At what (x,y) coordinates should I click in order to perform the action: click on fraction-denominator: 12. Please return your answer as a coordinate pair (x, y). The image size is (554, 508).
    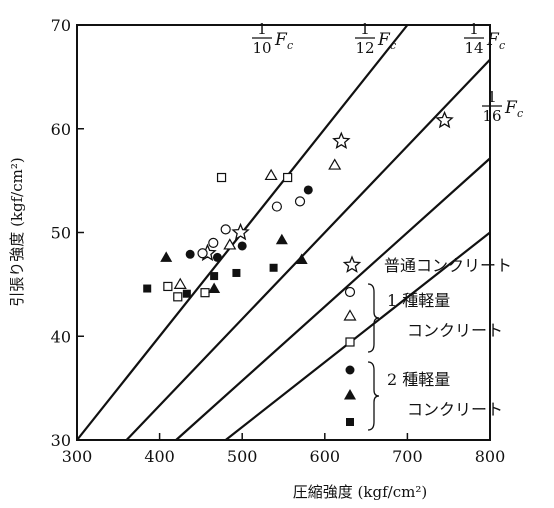
    Looking at the image, I should click on (364, 48).